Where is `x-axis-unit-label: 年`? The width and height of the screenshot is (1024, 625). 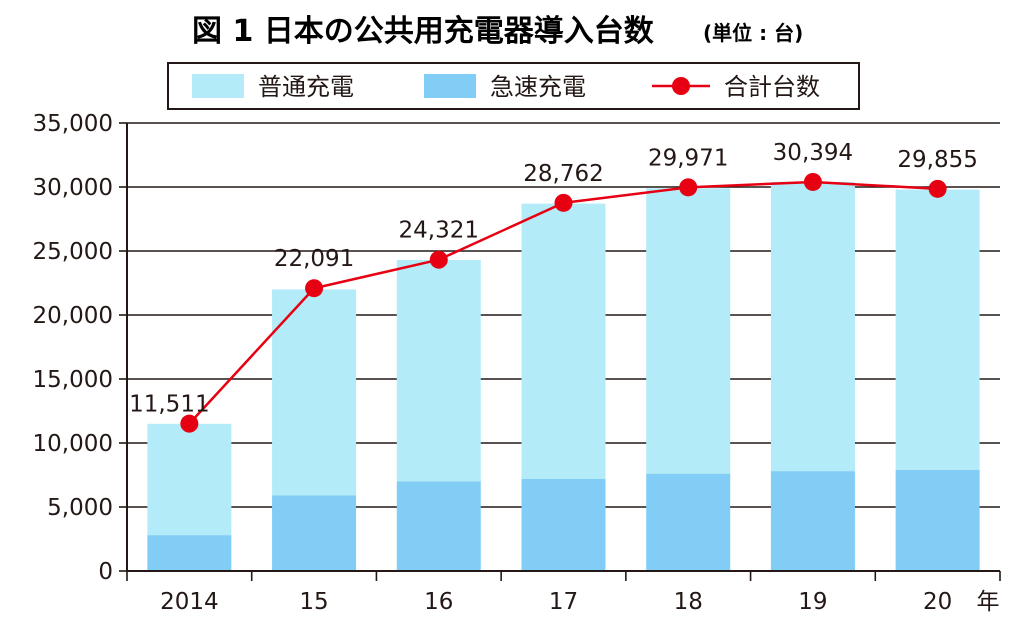 x-axis-unit-label: 年 is located at coordinates (988, 602).